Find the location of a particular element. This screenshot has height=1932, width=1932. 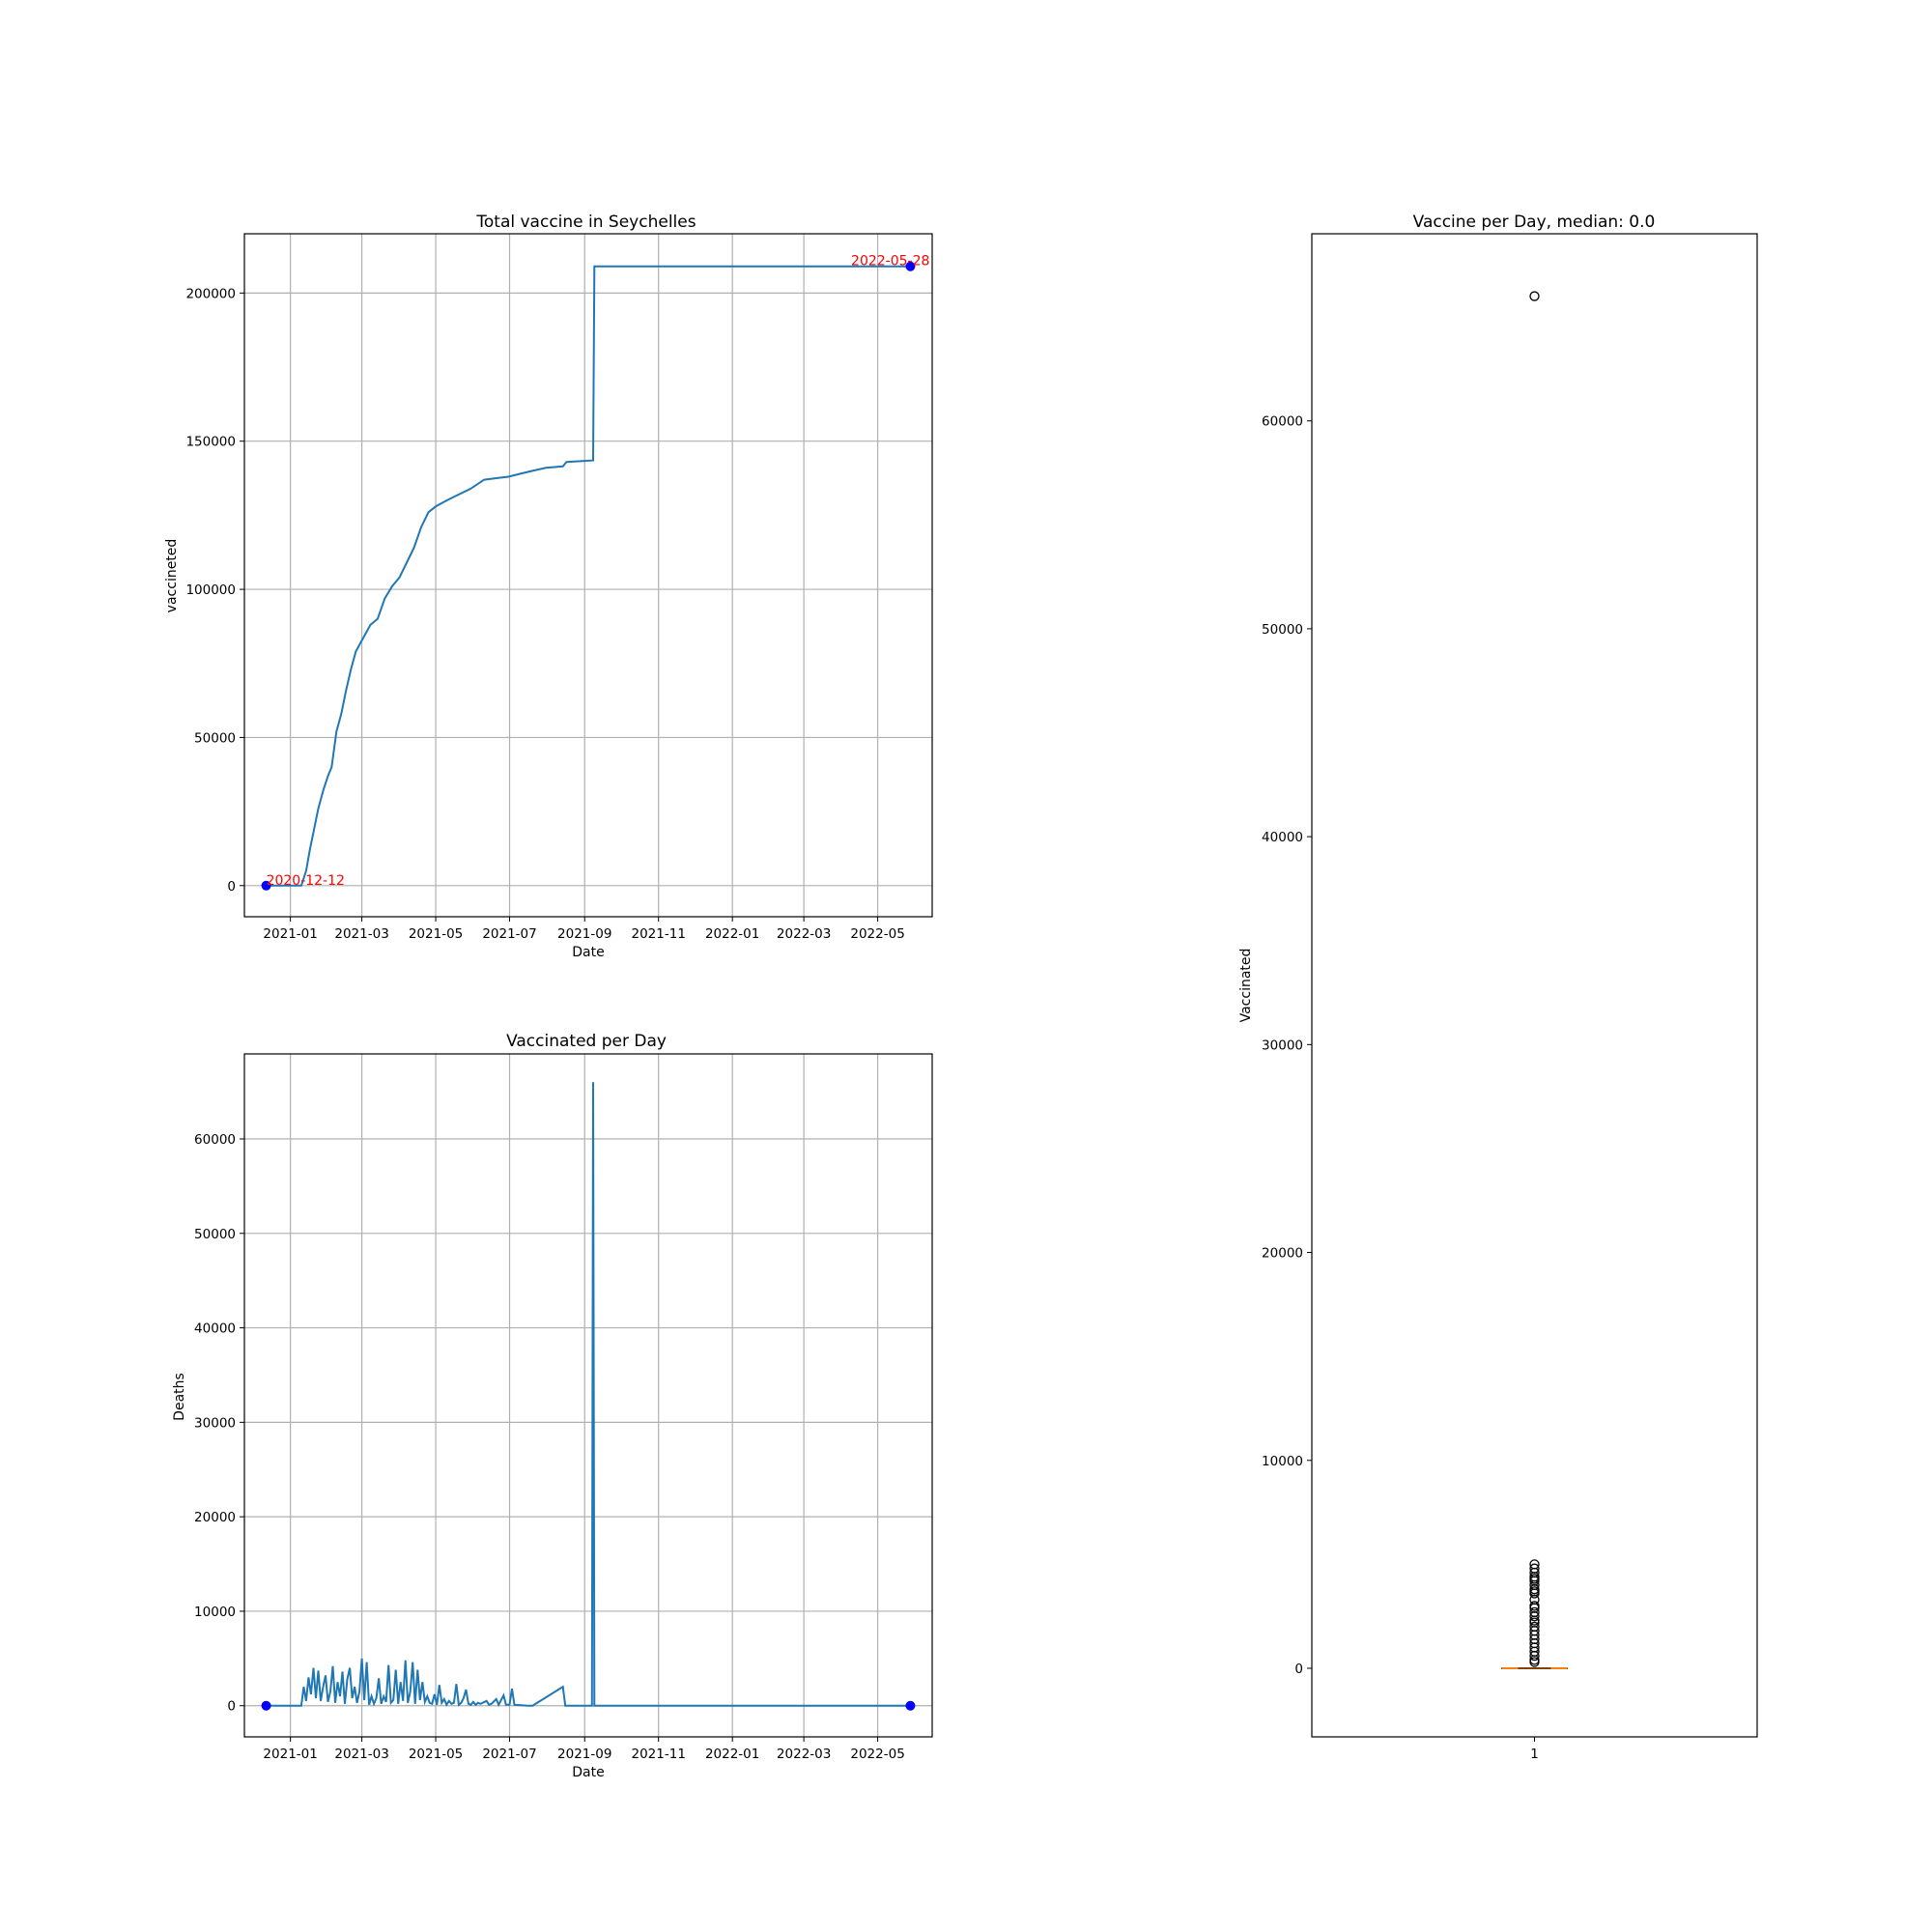

y-tick-label: 100000 is located at coordinates (210, 590).